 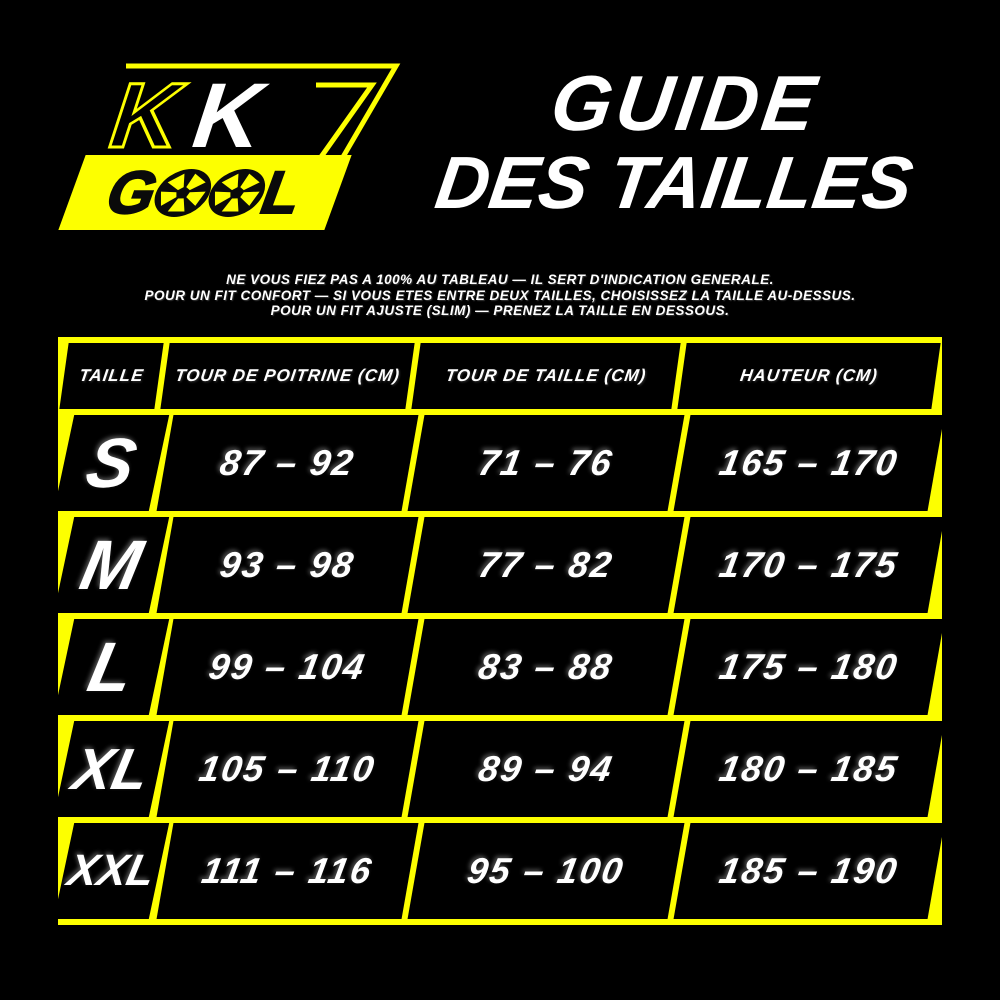 What do you see at coordinates (809, 376) in the screenshot?
I see `header-height: HAUTEUR (CM)` at bounding box center [809, 376].